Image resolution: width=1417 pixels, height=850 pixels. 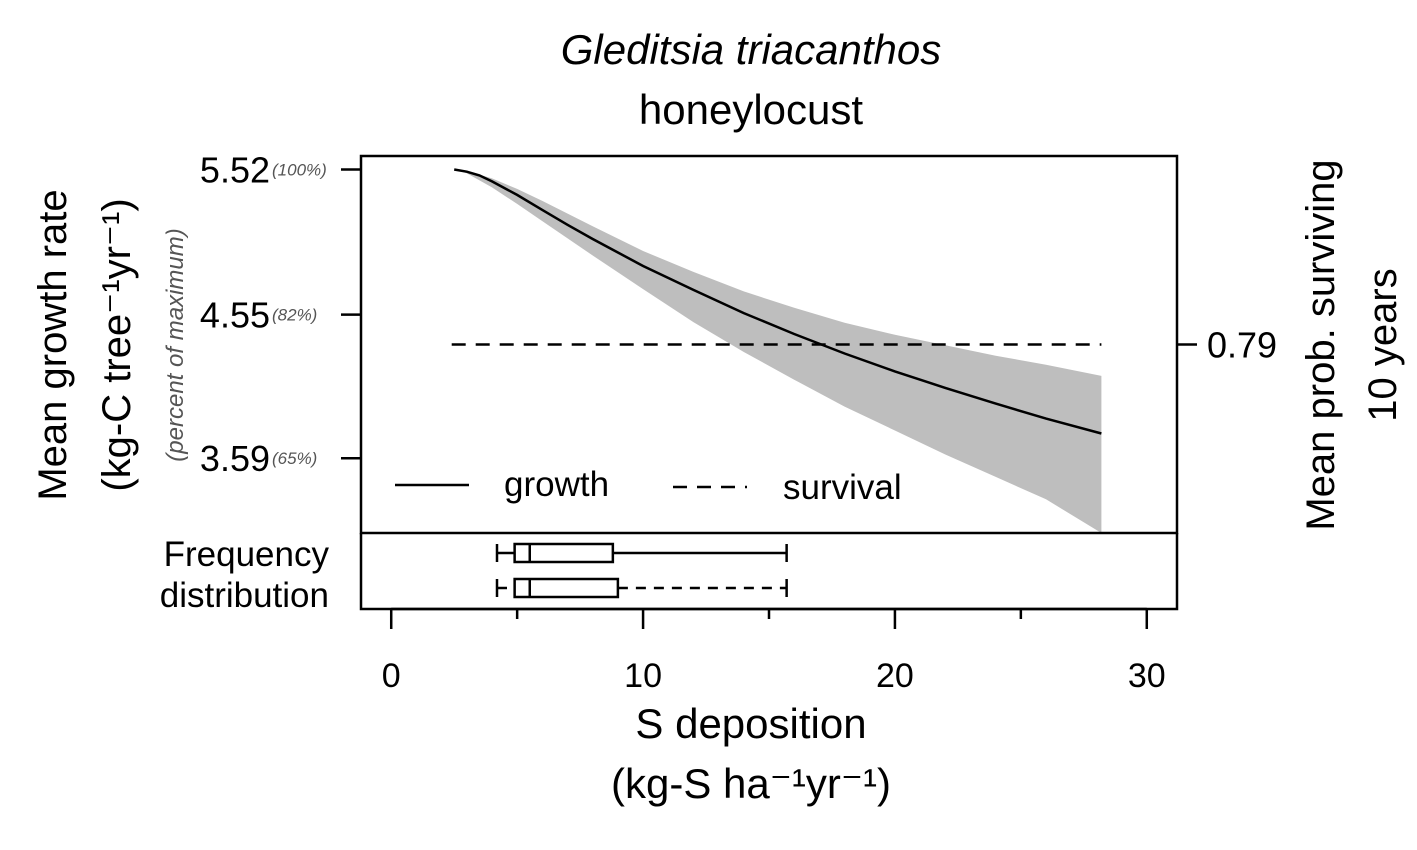 What do you see at coordinates (244, 595) in the screenshot?
I see `frequency-label-line2: distribution` at bounding box center [244, 595].